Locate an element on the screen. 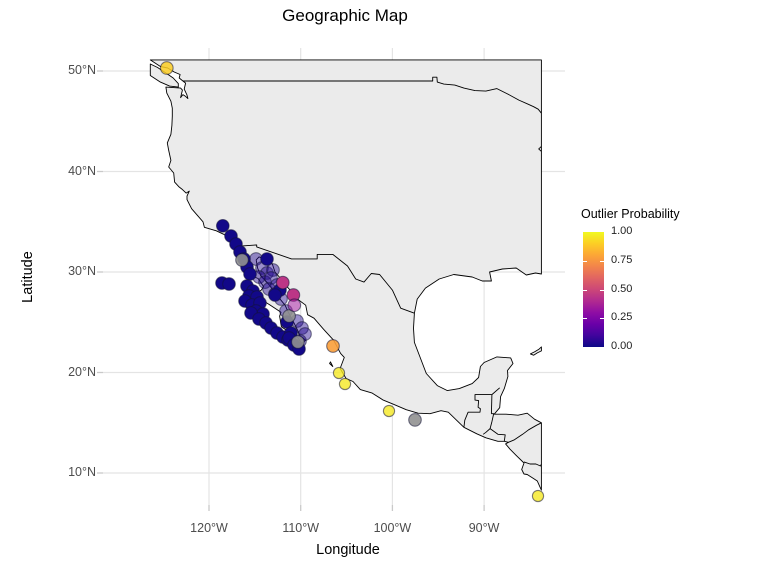  country-border-us-mexico is located at coordinates (325, 279).